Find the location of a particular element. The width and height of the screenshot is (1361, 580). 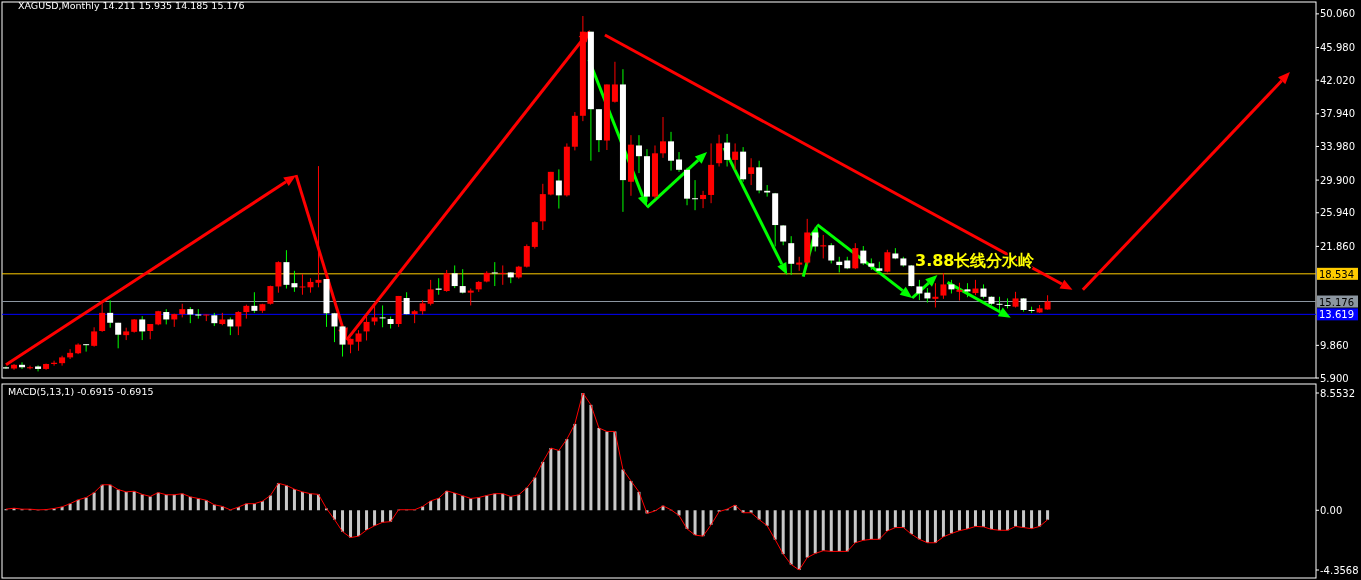

chart-title: MACD(5,13,1) -0.6915 -0.6915 is located at coordinates (81, 391).